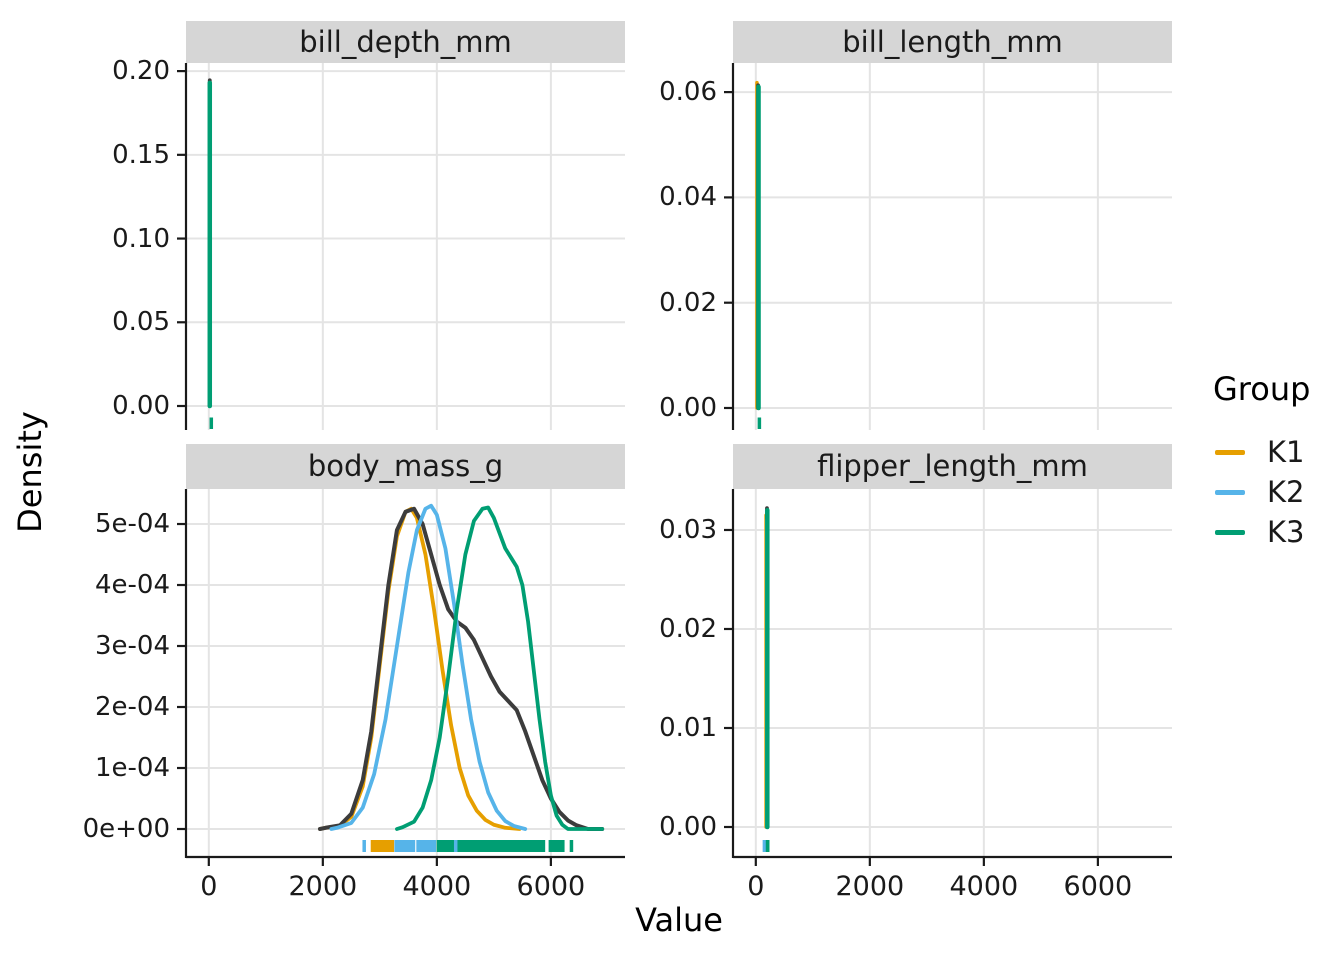 The height and width of the screenshot is (960, 1344). Describe the element at coordinates (1230, 492) in the screenshot. I see `legend-swatch-K2` at that location.